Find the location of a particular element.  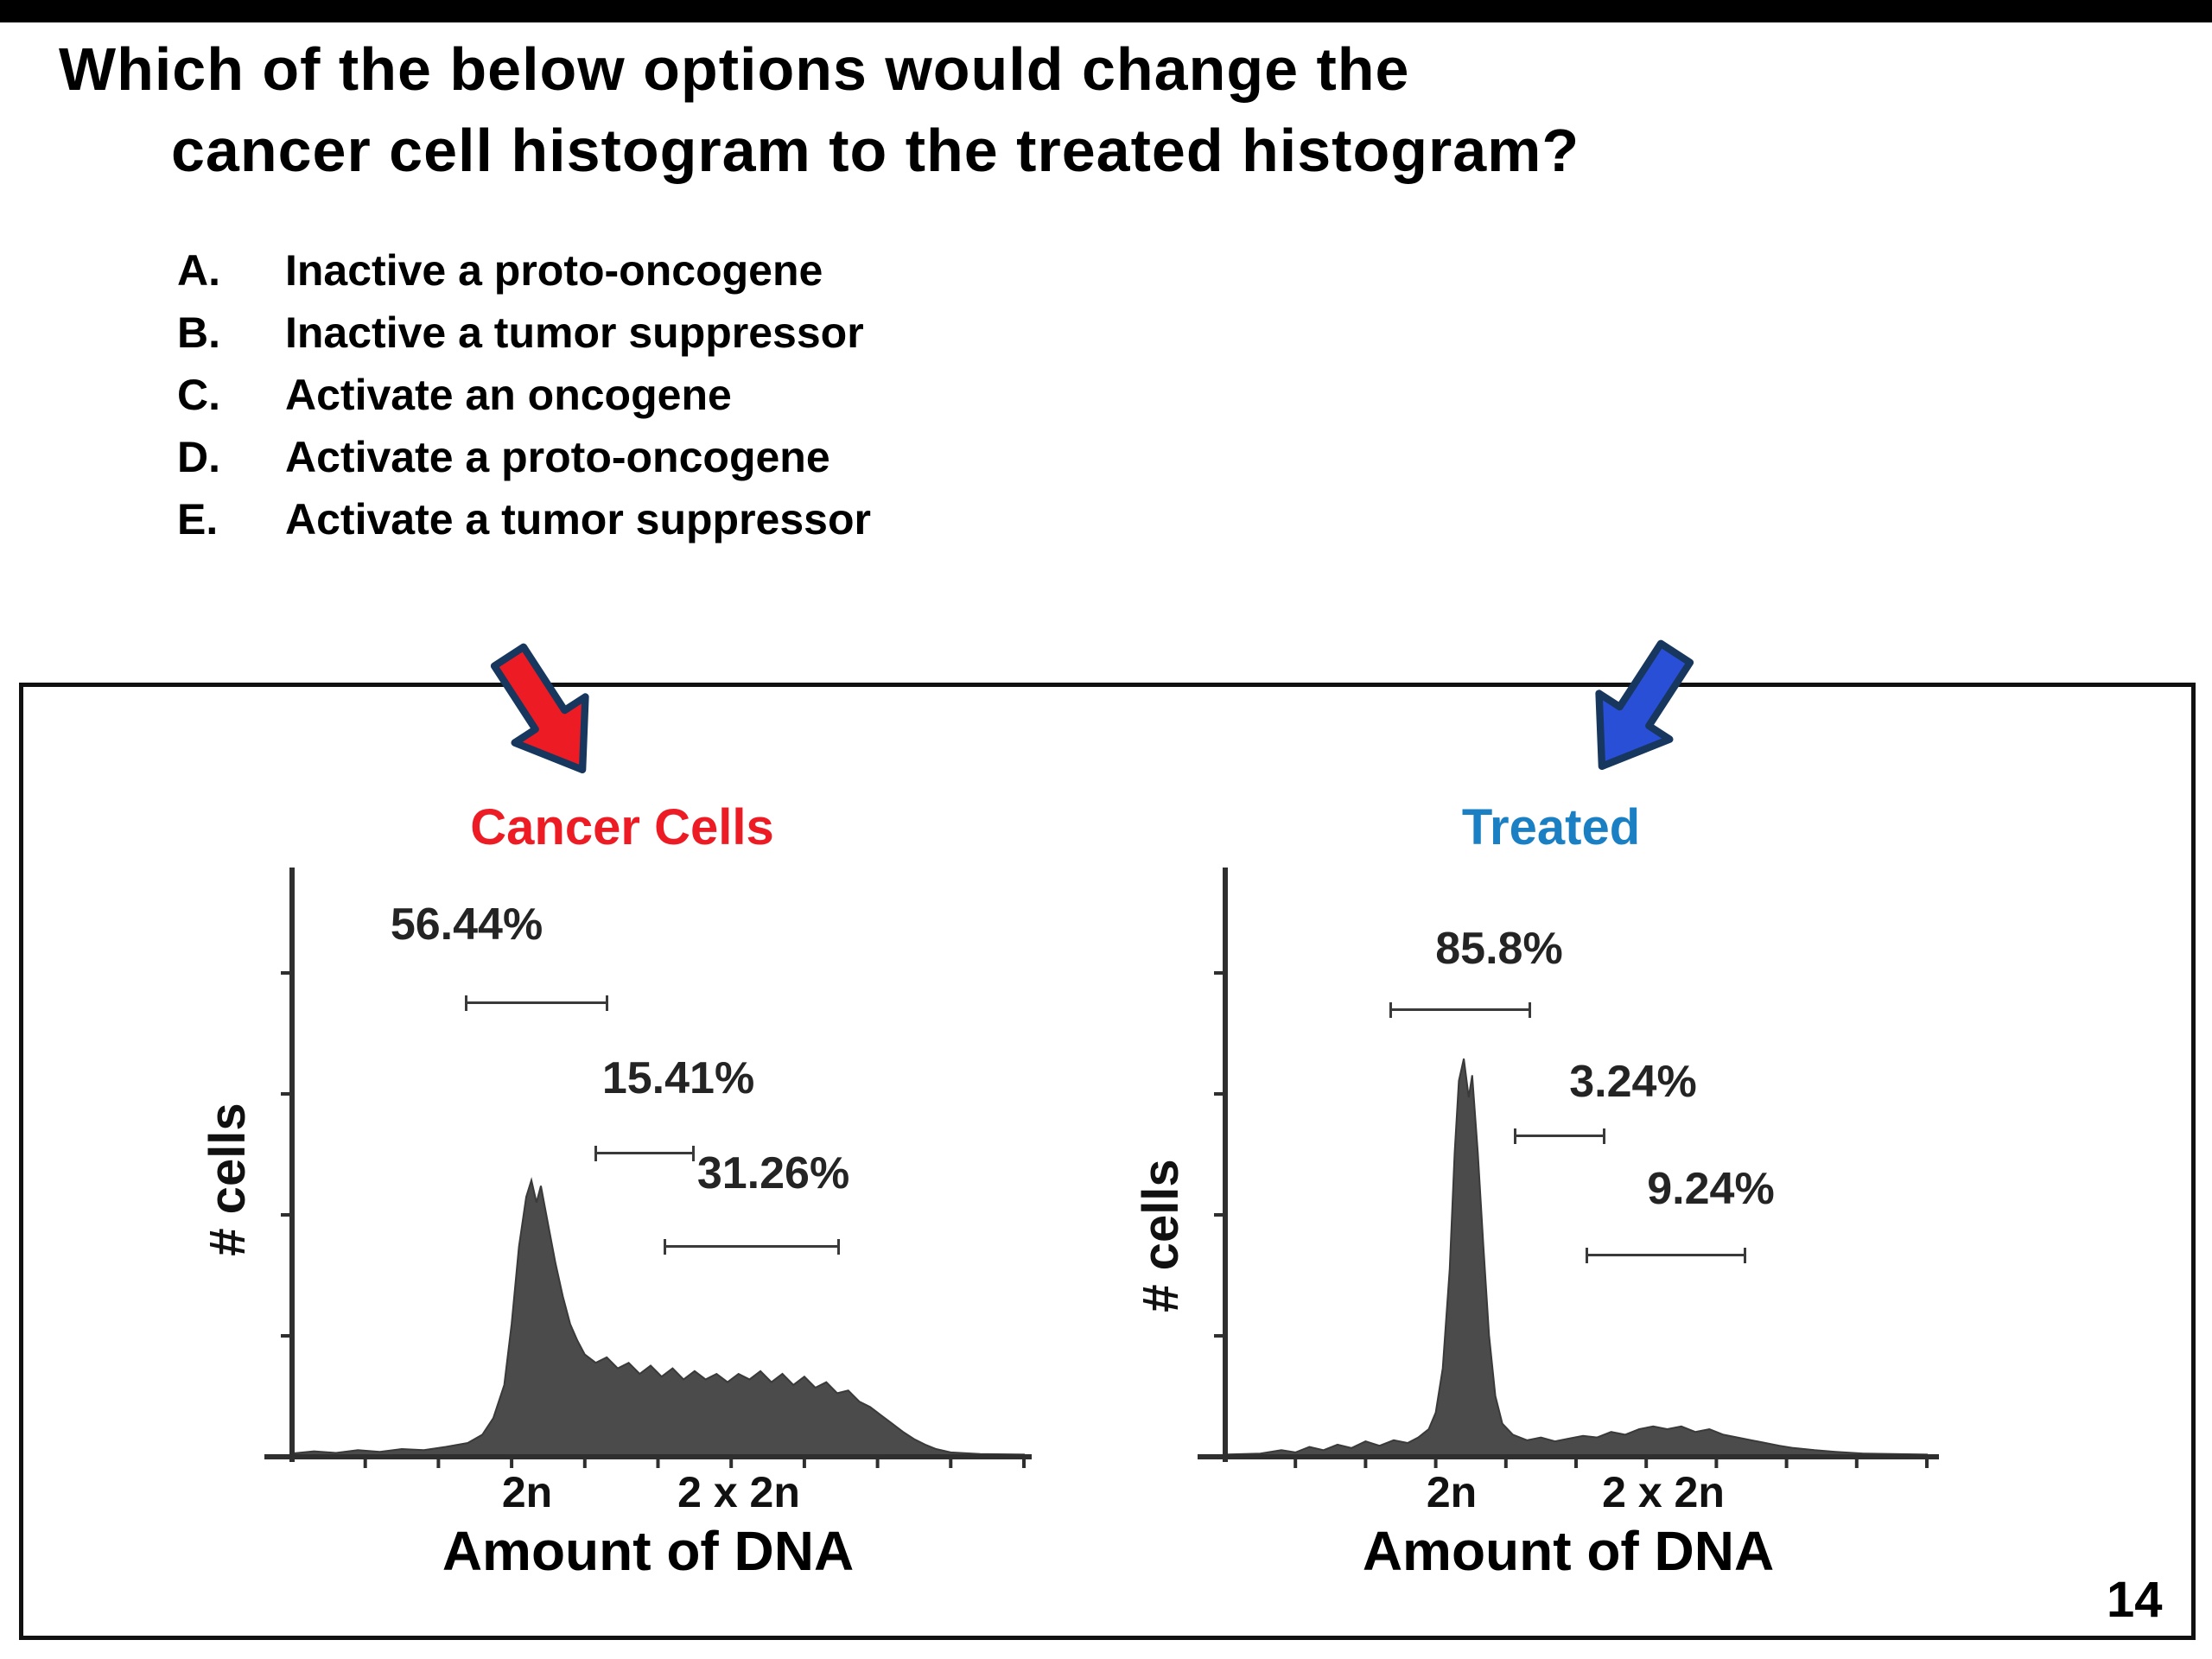

option-c-letter: C. is located at coordinates (198, 395).